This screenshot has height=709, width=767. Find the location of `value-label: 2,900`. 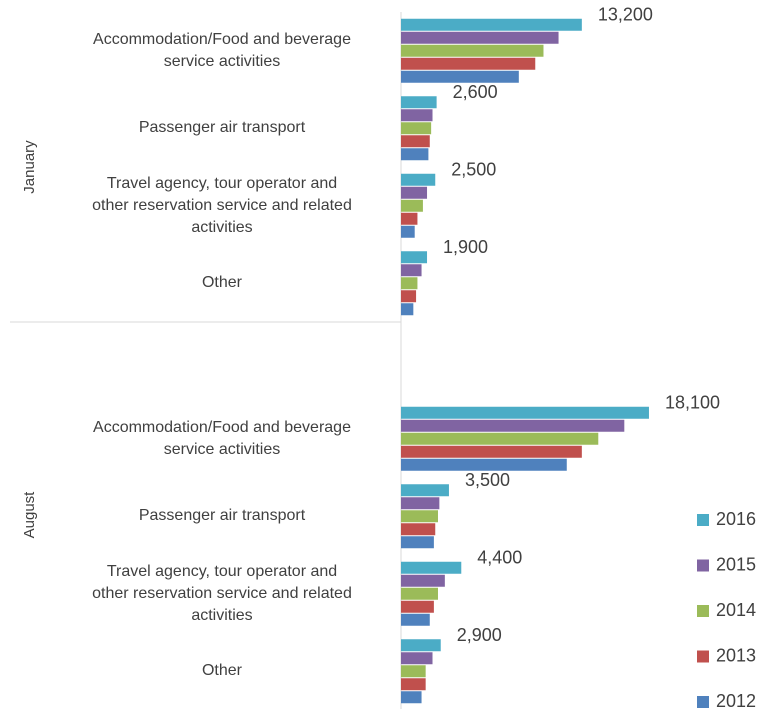

value-label: 2,900 is located at coordinates (479, 635).